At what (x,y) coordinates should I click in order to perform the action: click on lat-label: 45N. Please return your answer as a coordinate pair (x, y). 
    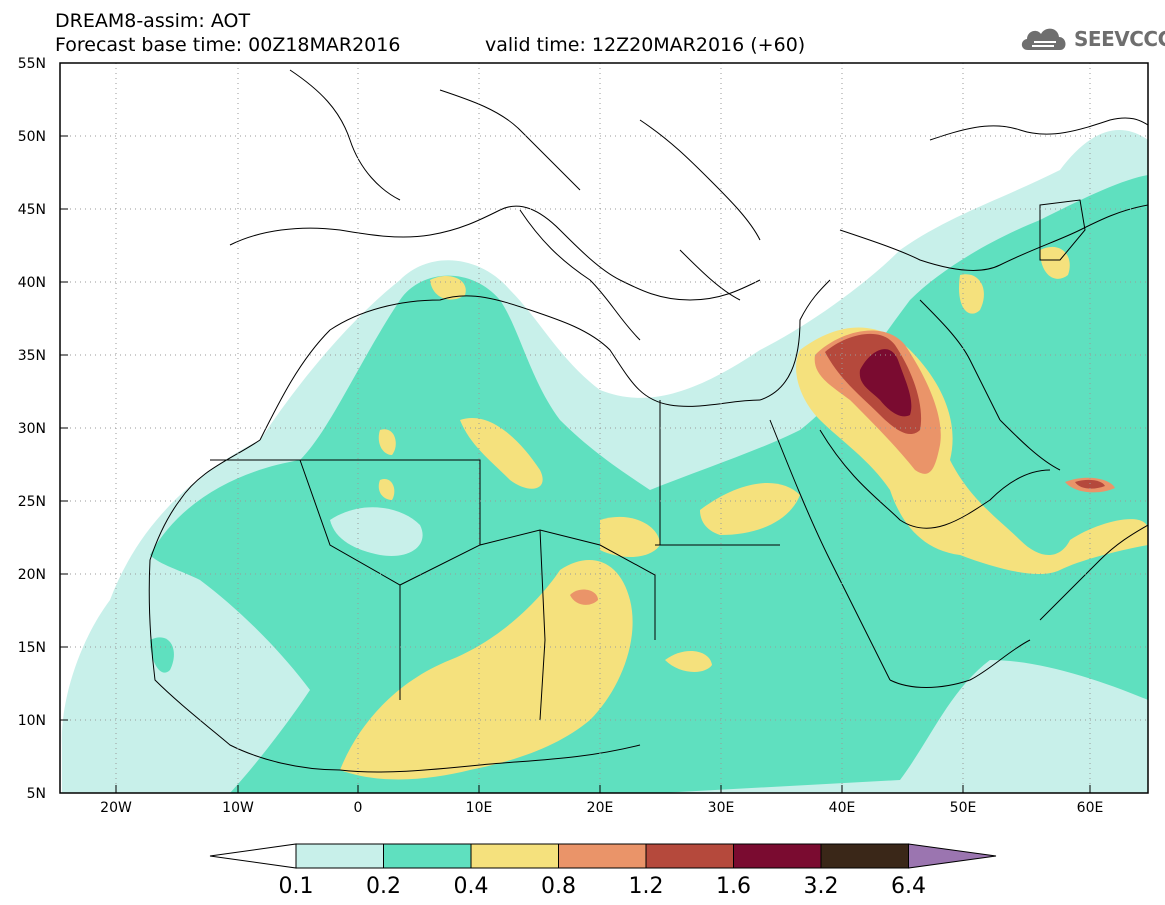
    Looking at the image, I should click on (32, 210).